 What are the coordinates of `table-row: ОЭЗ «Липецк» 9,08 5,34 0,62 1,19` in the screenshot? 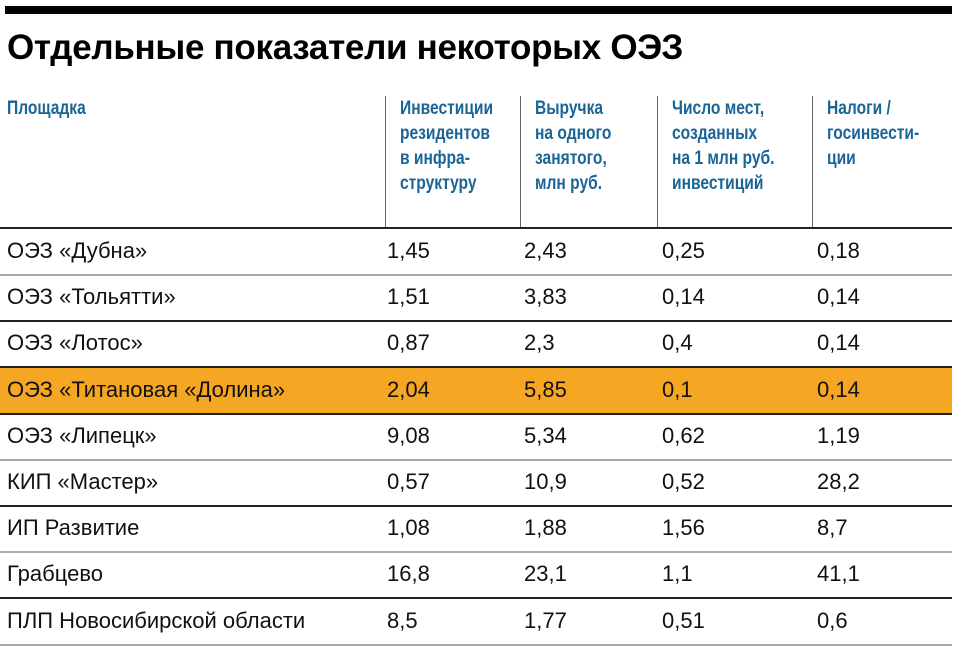 It's located at (476, 437).